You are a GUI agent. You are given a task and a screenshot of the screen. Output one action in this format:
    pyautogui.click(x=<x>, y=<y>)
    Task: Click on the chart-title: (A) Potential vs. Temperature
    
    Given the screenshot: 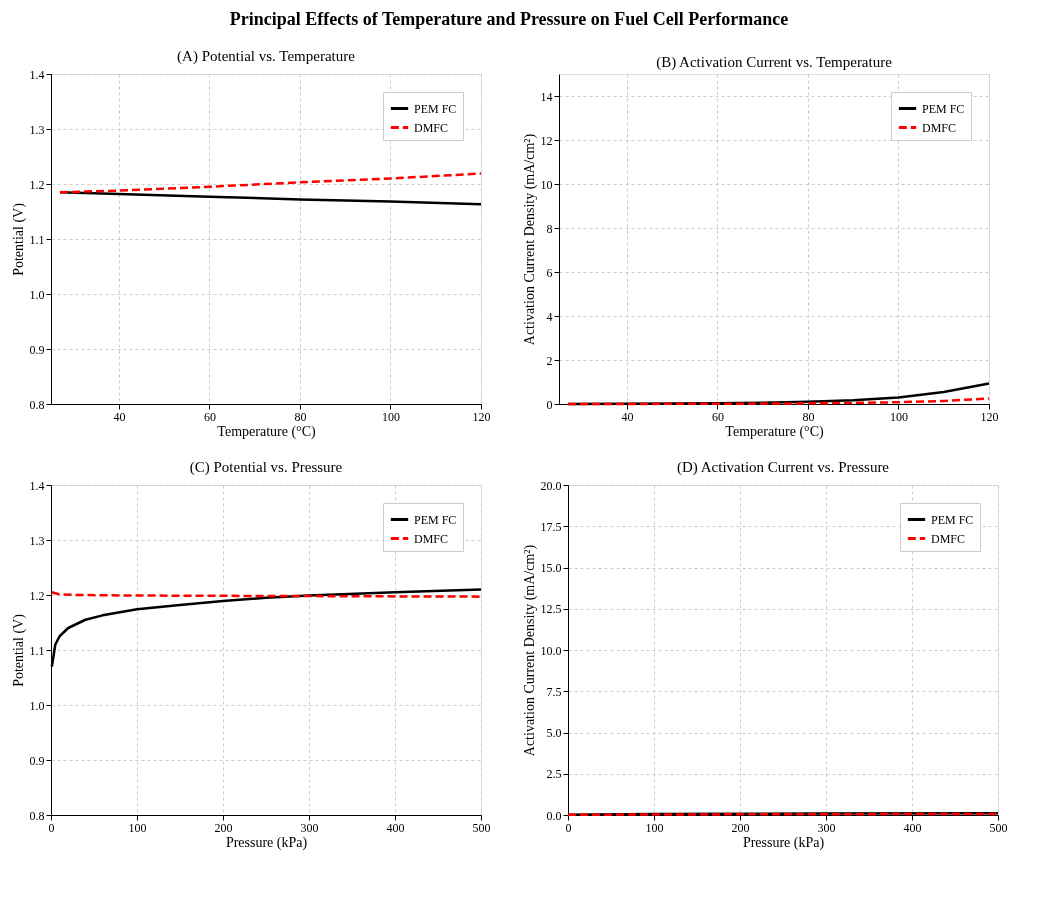 What is the action you would take?
    pyautogui.click(x=266, y=56)
    